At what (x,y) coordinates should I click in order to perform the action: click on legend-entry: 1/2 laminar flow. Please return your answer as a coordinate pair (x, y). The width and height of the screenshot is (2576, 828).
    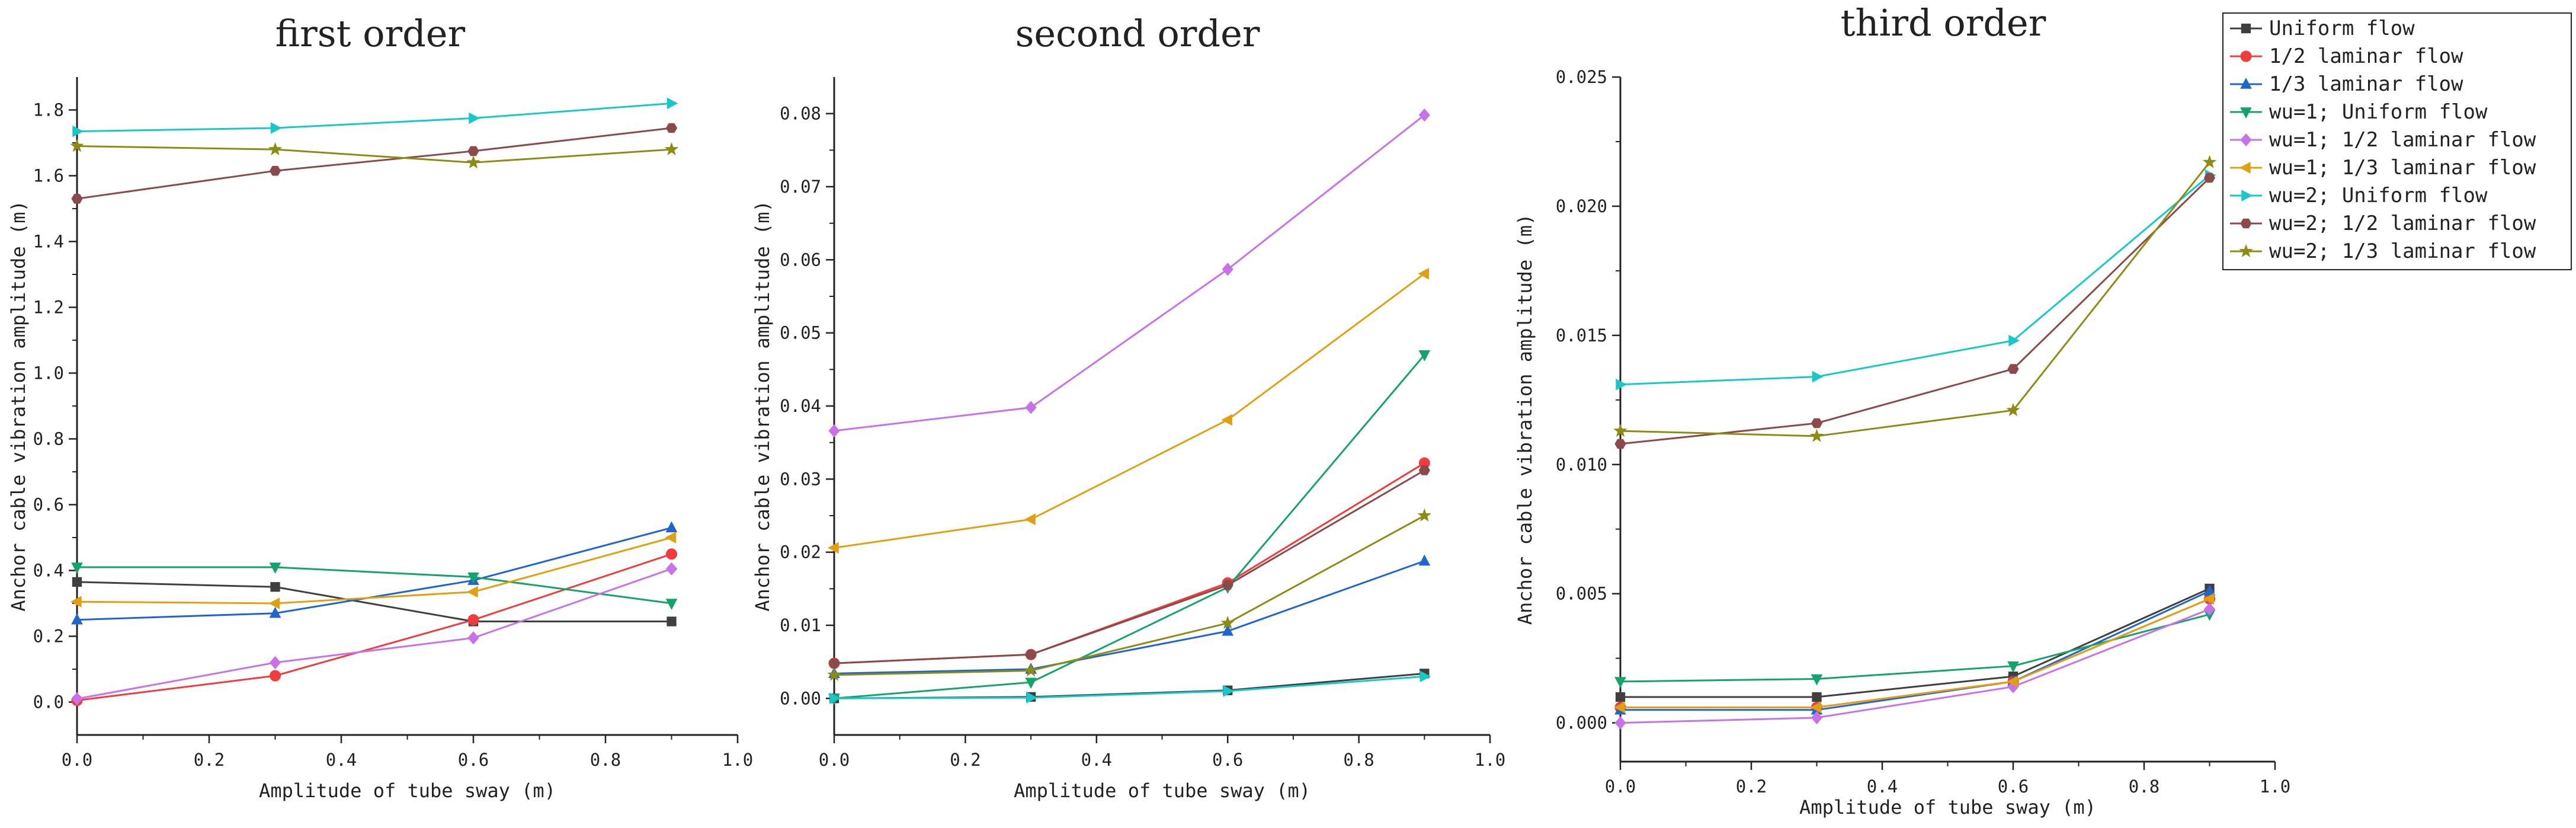
    Looking at the image, I should click on (2346, 56).